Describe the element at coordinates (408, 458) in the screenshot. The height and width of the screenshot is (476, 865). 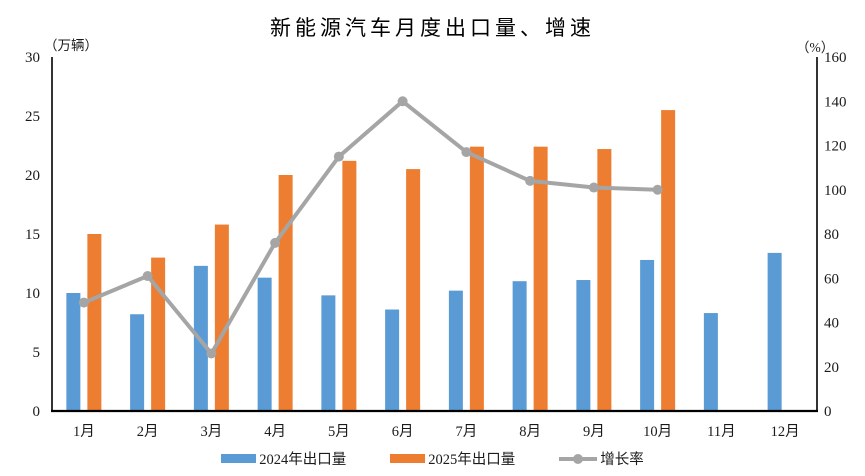
I see `legend-swatch-2025-icon` at that location.